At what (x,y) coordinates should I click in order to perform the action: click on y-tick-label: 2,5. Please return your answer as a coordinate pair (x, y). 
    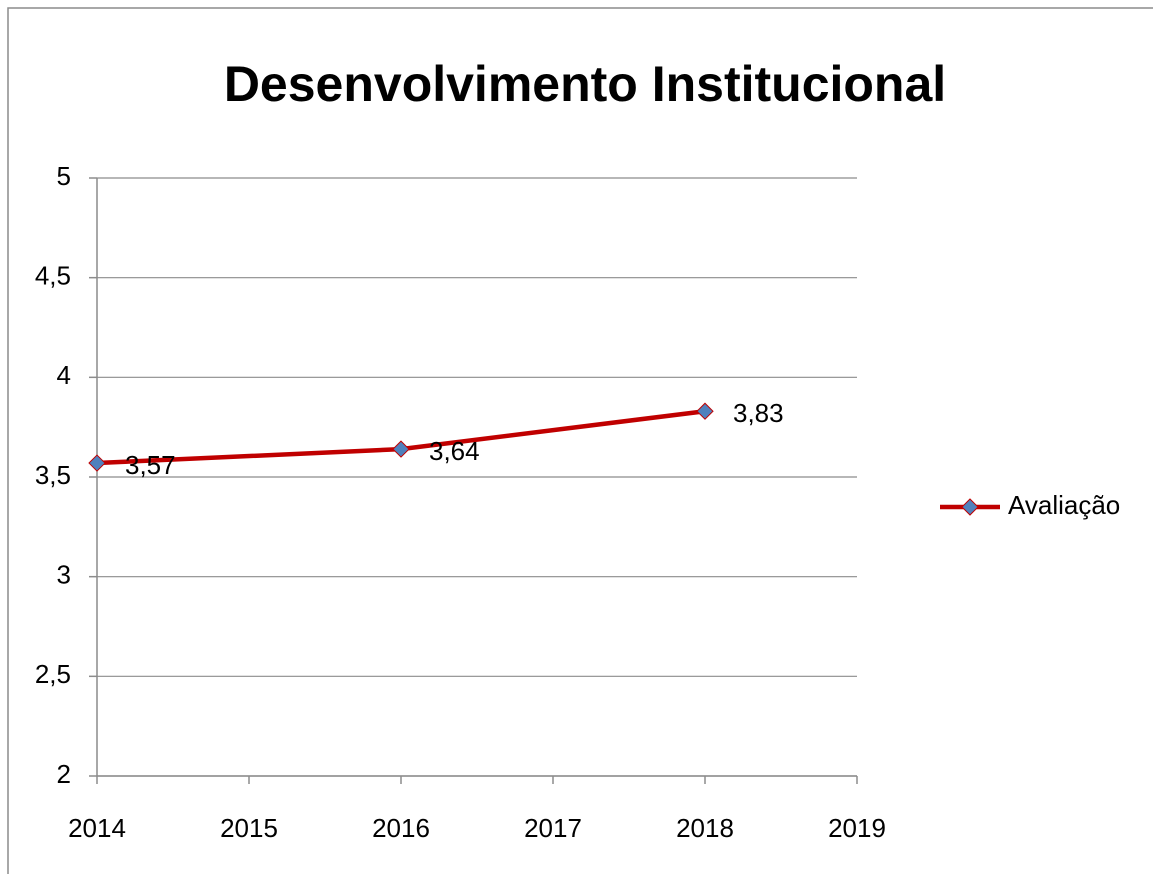
    Looking at the image, I should click on (53, 674).